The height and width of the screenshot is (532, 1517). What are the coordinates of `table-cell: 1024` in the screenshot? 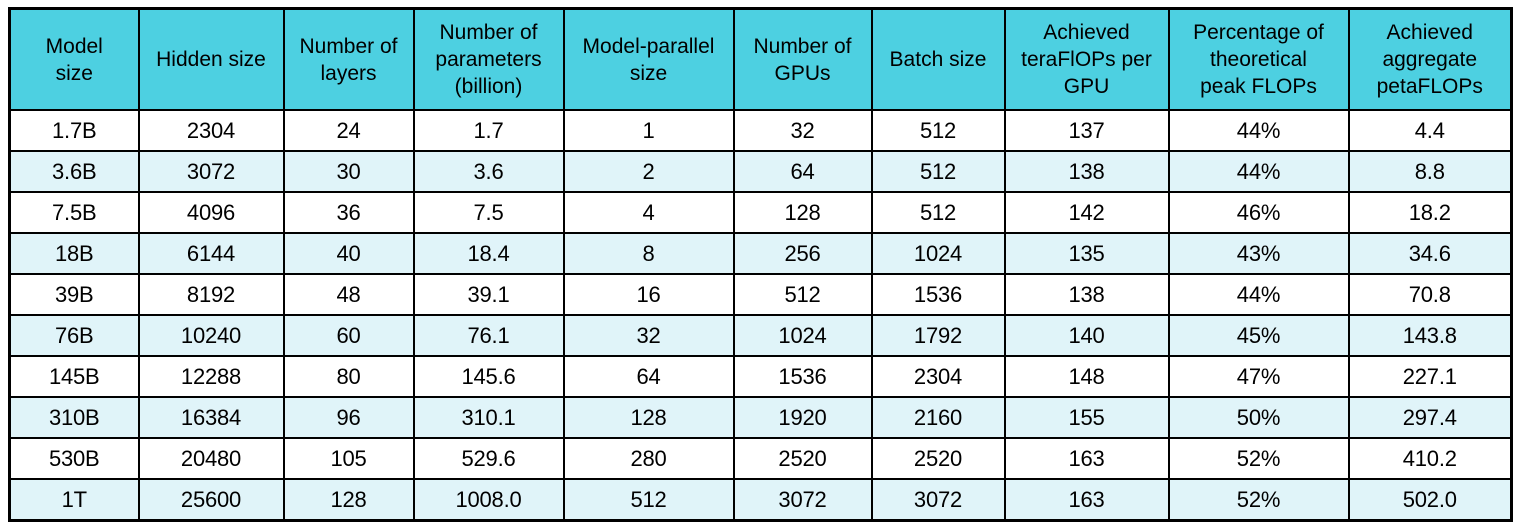 It's located at (938, 253).